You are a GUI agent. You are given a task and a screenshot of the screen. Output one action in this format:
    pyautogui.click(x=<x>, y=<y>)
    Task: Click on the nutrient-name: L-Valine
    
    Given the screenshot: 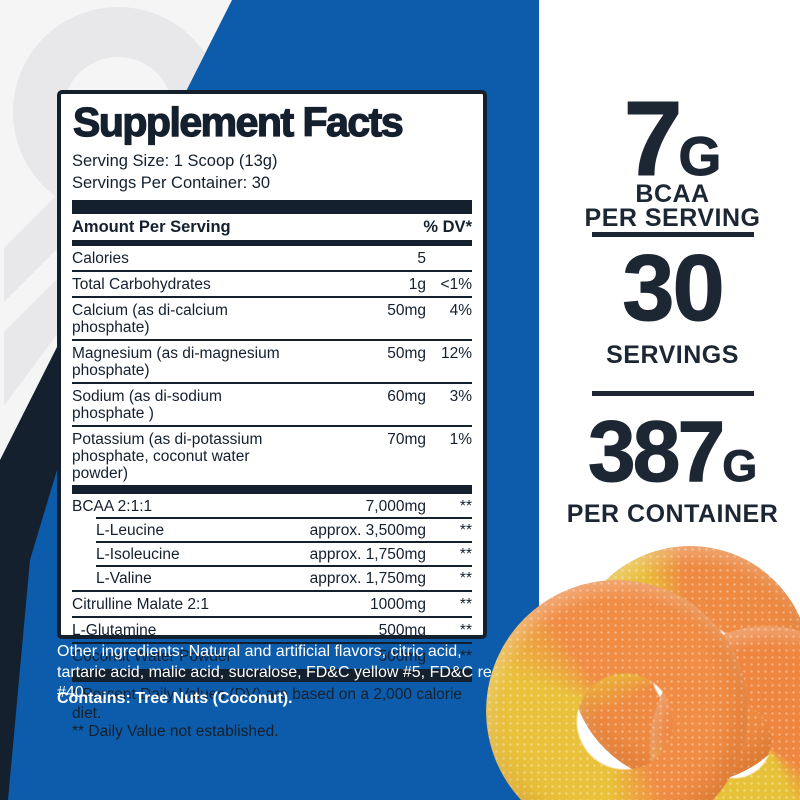 What is the action you would take?
    pyautogui.click(x=124, y=579)
    